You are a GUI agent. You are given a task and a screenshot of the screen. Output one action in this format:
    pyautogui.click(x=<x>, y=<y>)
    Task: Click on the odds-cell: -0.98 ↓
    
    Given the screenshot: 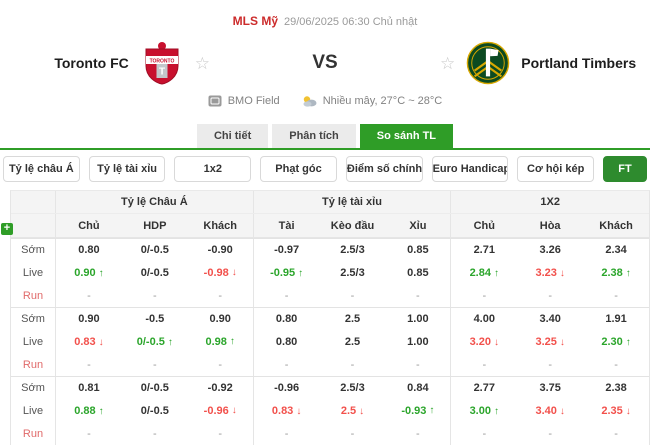 What is the action you would take?
    pyautogui.click(x=221, y=272)
    